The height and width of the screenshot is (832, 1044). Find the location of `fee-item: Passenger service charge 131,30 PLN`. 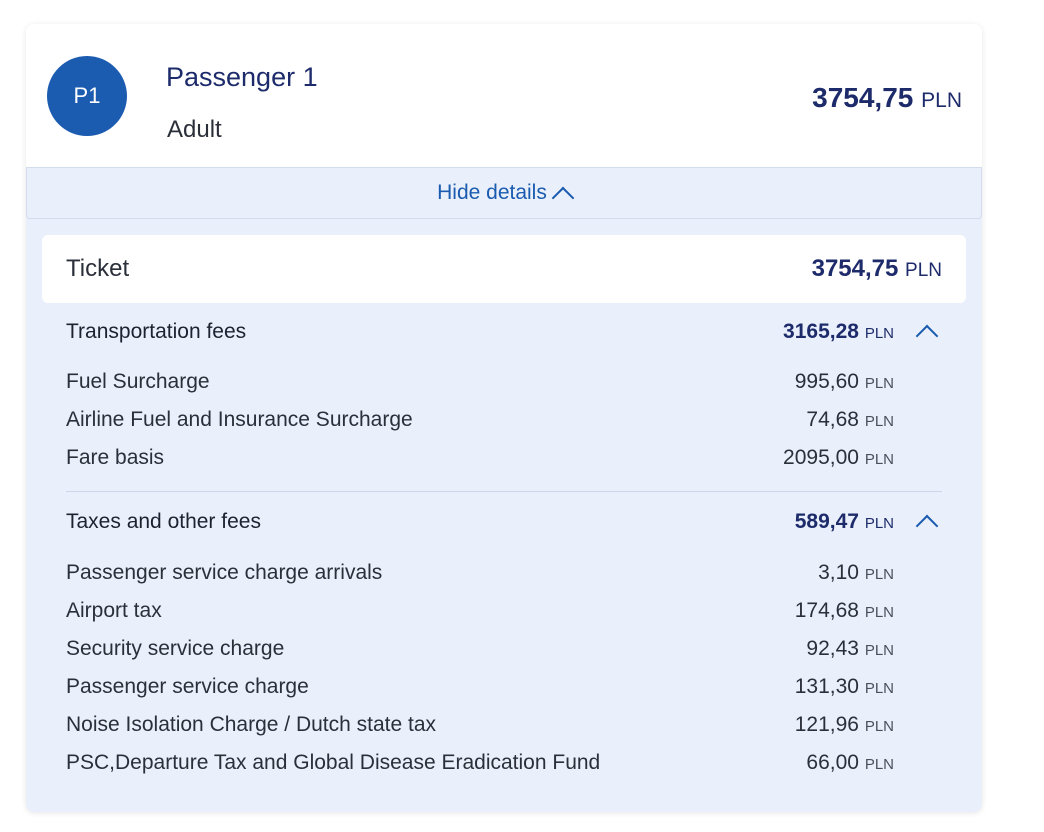

fee-item: Passenger service charge 131,30 PLN is located at coordinates (480, 689).